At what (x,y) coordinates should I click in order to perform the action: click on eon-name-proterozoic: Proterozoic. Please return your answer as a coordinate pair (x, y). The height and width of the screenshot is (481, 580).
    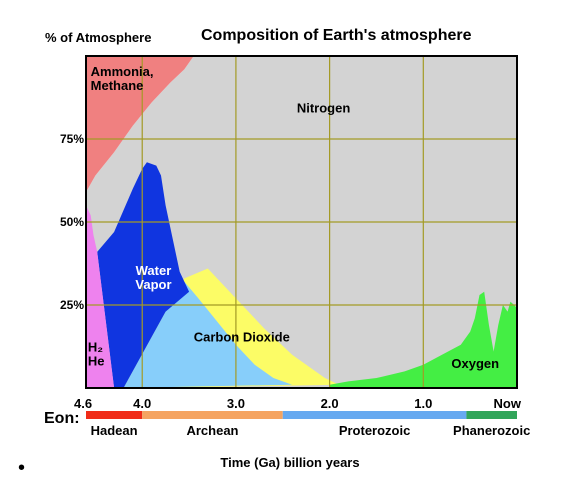
    Looking at the image, I should click on (375, 430).